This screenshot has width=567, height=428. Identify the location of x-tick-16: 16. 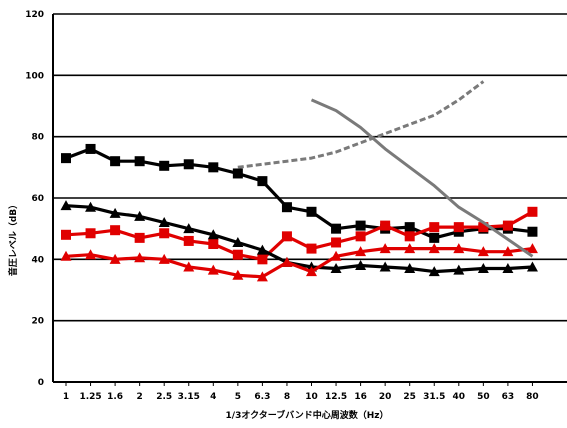
(360, 397).